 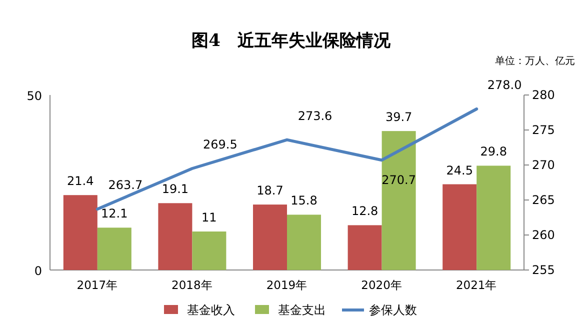 What do you see at coordinates (535, 61) in the screenshot?
I see `chart-subtitle: 单位：万人、亿元` at bounding box center [535, 61].